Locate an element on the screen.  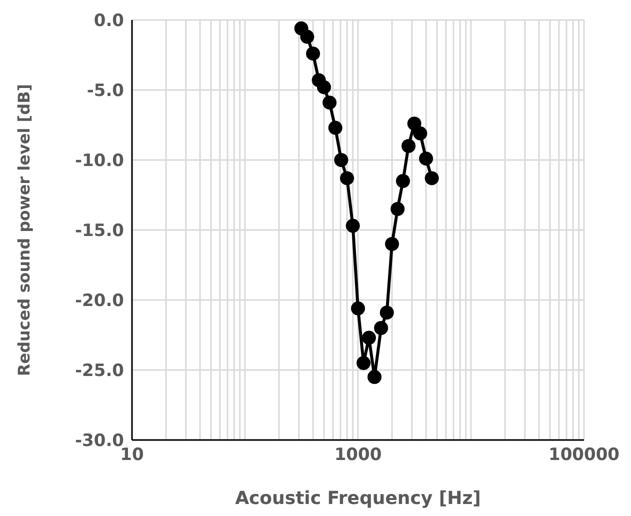
y-tick-label: 0.0 is located at coordinates (109, 21).